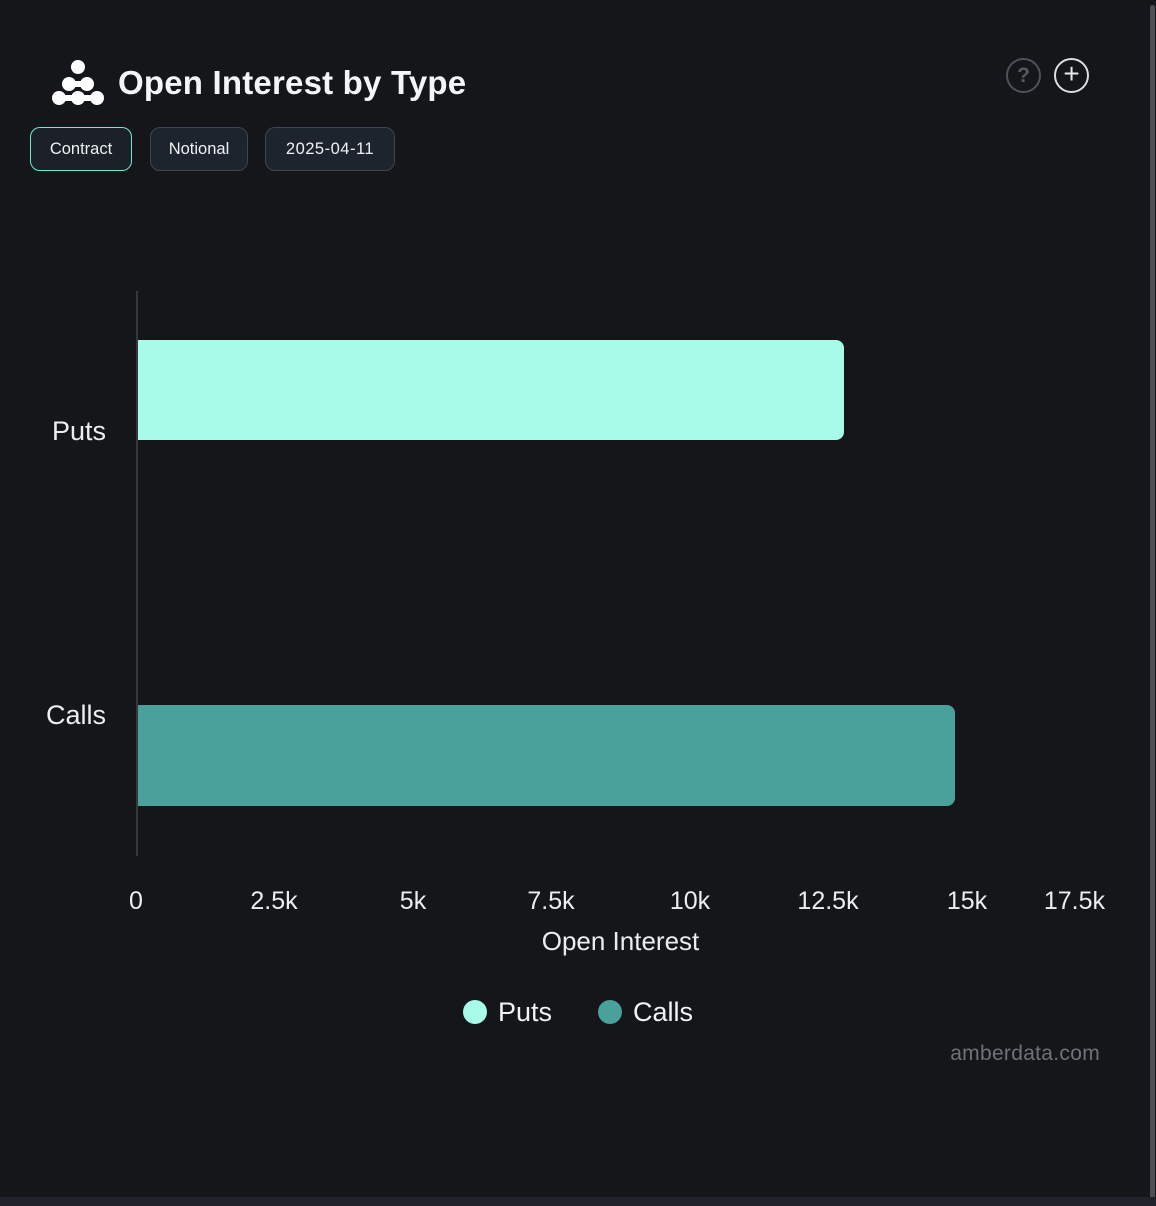 Image resolution: width=1156 pixels, height=1206 pixels. I want to click on x-tick-label: 10k, so click(690, 901).